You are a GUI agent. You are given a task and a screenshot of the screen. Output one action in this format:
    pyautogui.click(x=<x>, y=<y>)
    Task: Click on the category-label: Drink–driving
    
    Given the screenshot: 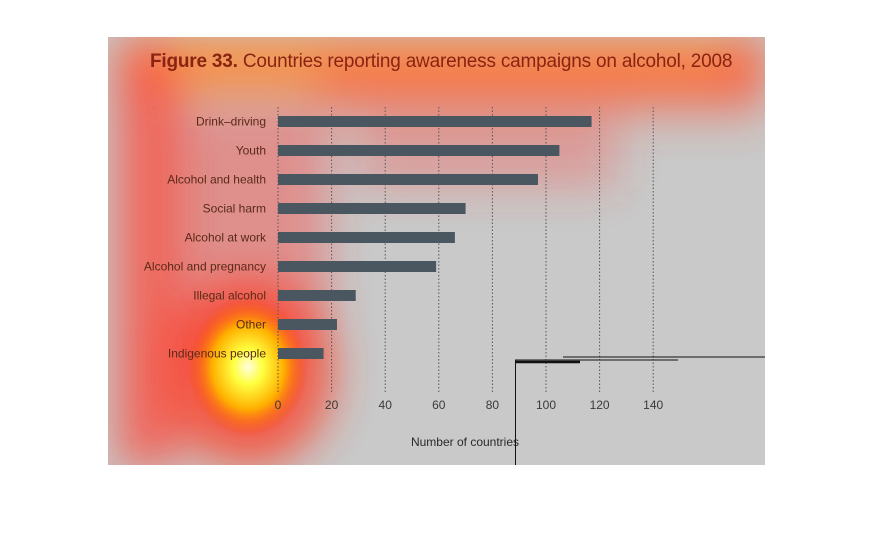 What is the action you would take?
    pyautogui.click(x=231, y=122)
    